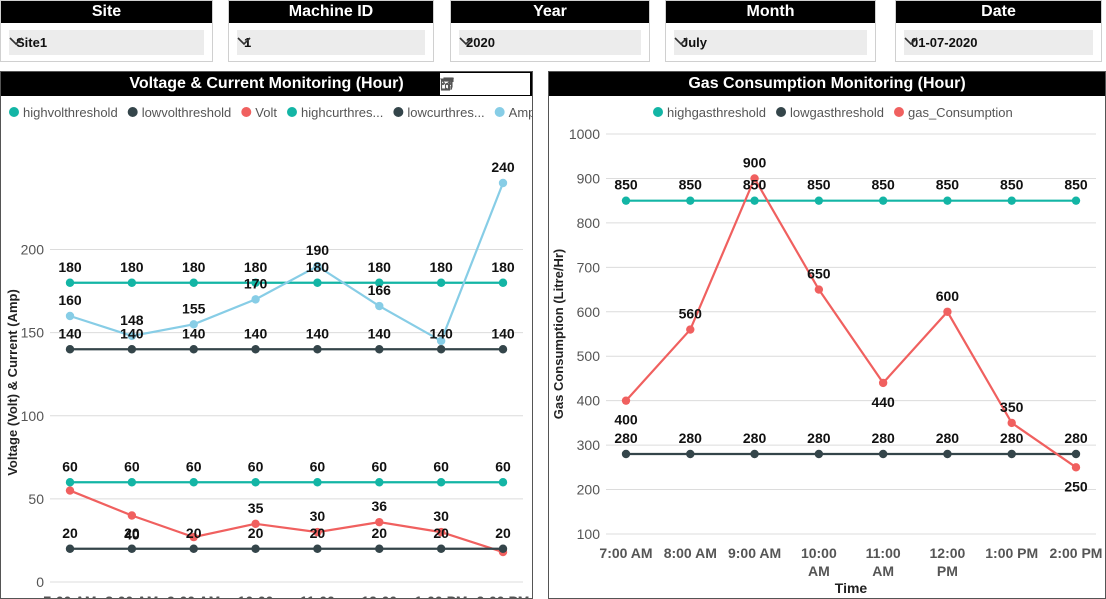 The width and height of the screenshot is (1106, 599). I want to click on slicer-value: Site1, so click(32, 42).